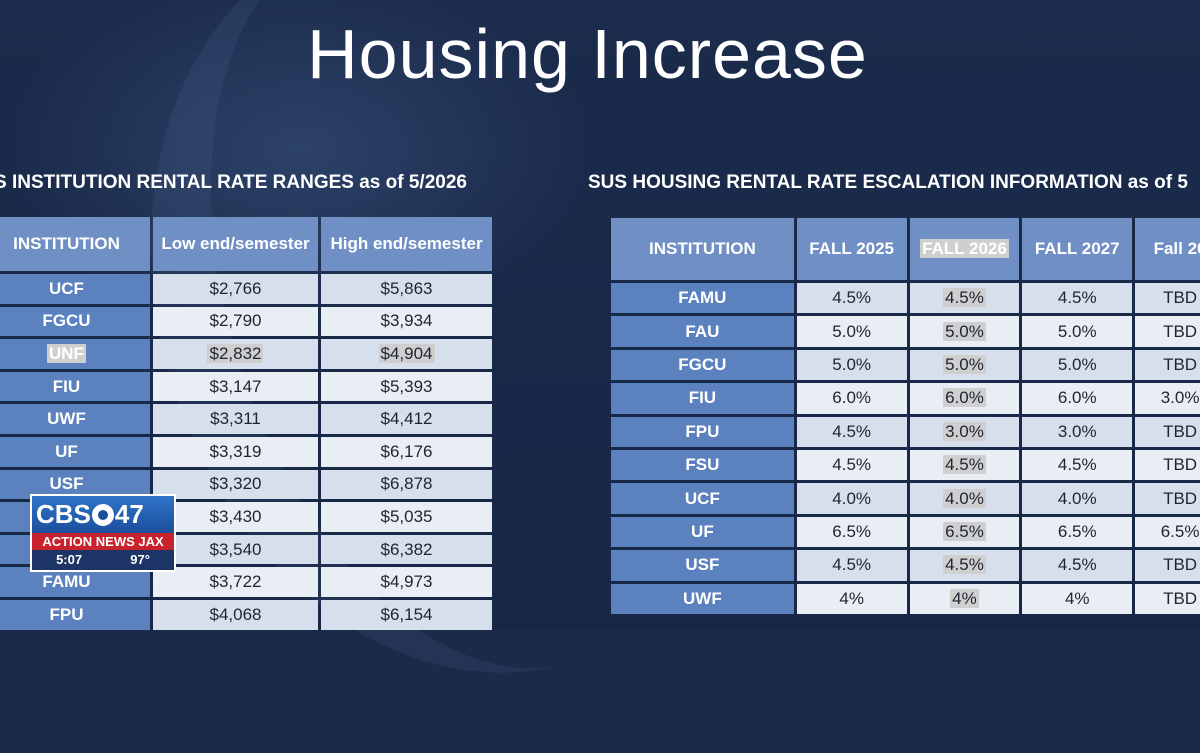  I want to click on low-end-cell: $3,147, so click(235, 386).